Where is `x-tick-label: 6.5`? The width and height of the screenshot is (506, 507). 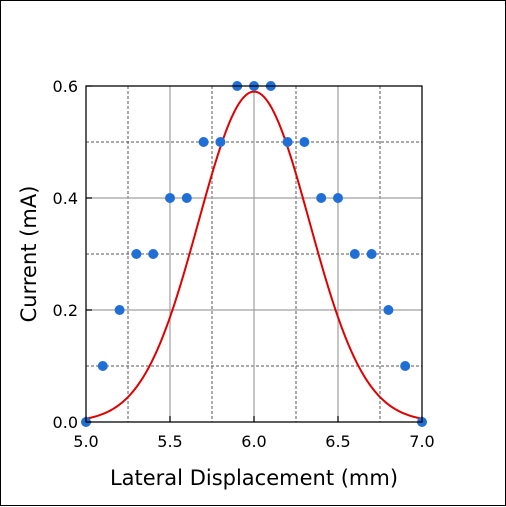
x-tick-label: 6.5 is located at coordinates (337, 441).